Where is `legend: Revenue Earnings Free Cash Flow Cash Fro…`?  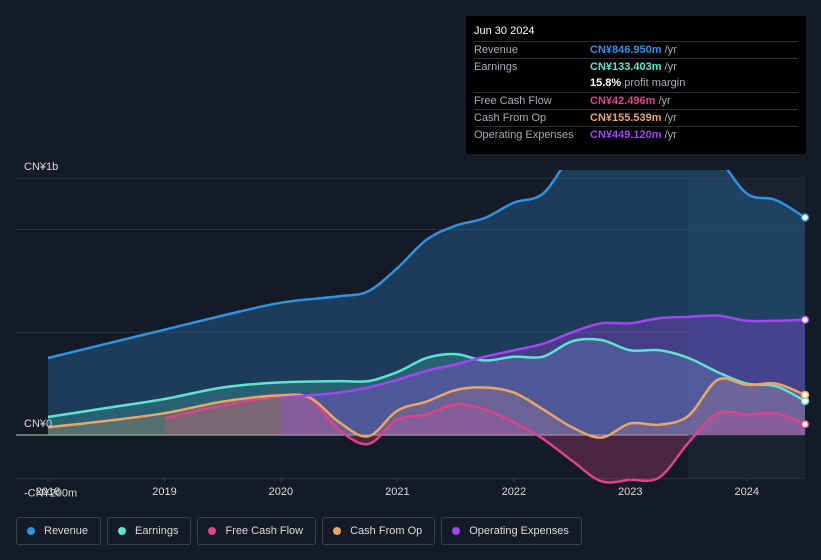
legend: Revenue Earnings Free Cash Flow Cash Fro… is located at coordinates (299, 531).